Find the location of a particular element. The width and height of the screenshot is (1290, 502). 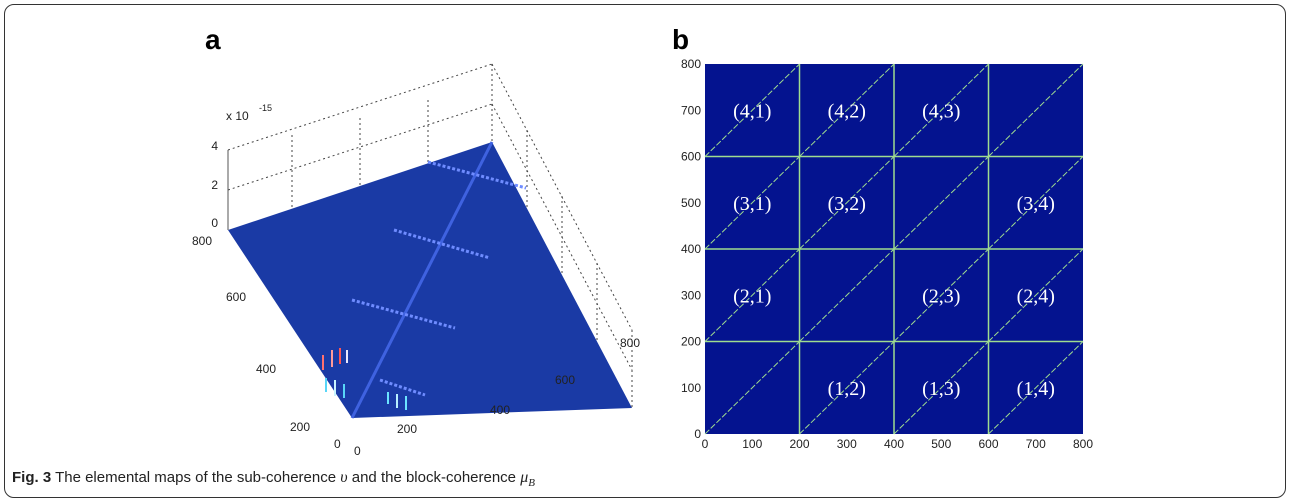

panel-a-diagonal is located at coordinates (422, 280).